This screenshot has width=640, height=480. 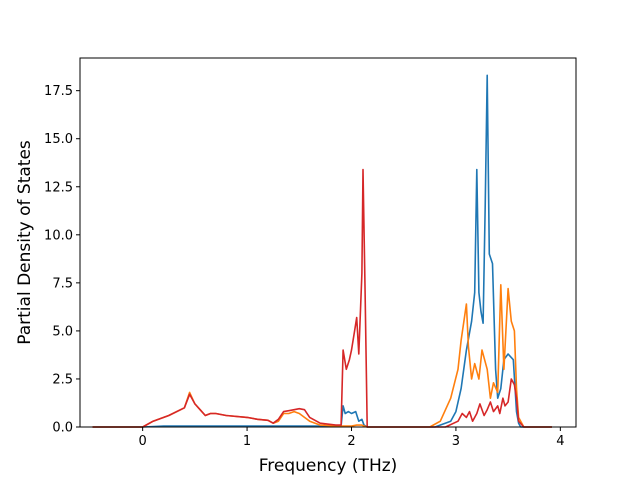 What do you see at coordinates (62, 283) in the screenshot?
I see `y-tick-label: 7.5` at bounding box center [62, 283].